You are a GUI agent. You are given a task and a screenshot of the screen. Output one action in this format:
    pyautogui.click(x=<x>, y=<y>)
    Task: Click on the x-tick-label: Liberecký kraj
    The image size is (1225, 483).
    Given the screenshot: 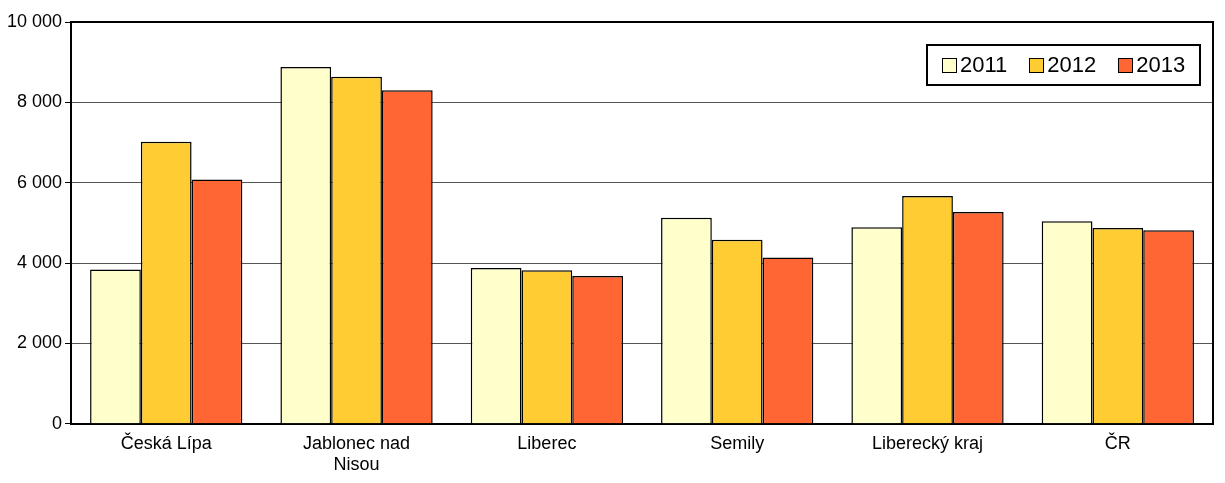 What is the action you would take?
    pyautogui.click(x=927, y=442)
    